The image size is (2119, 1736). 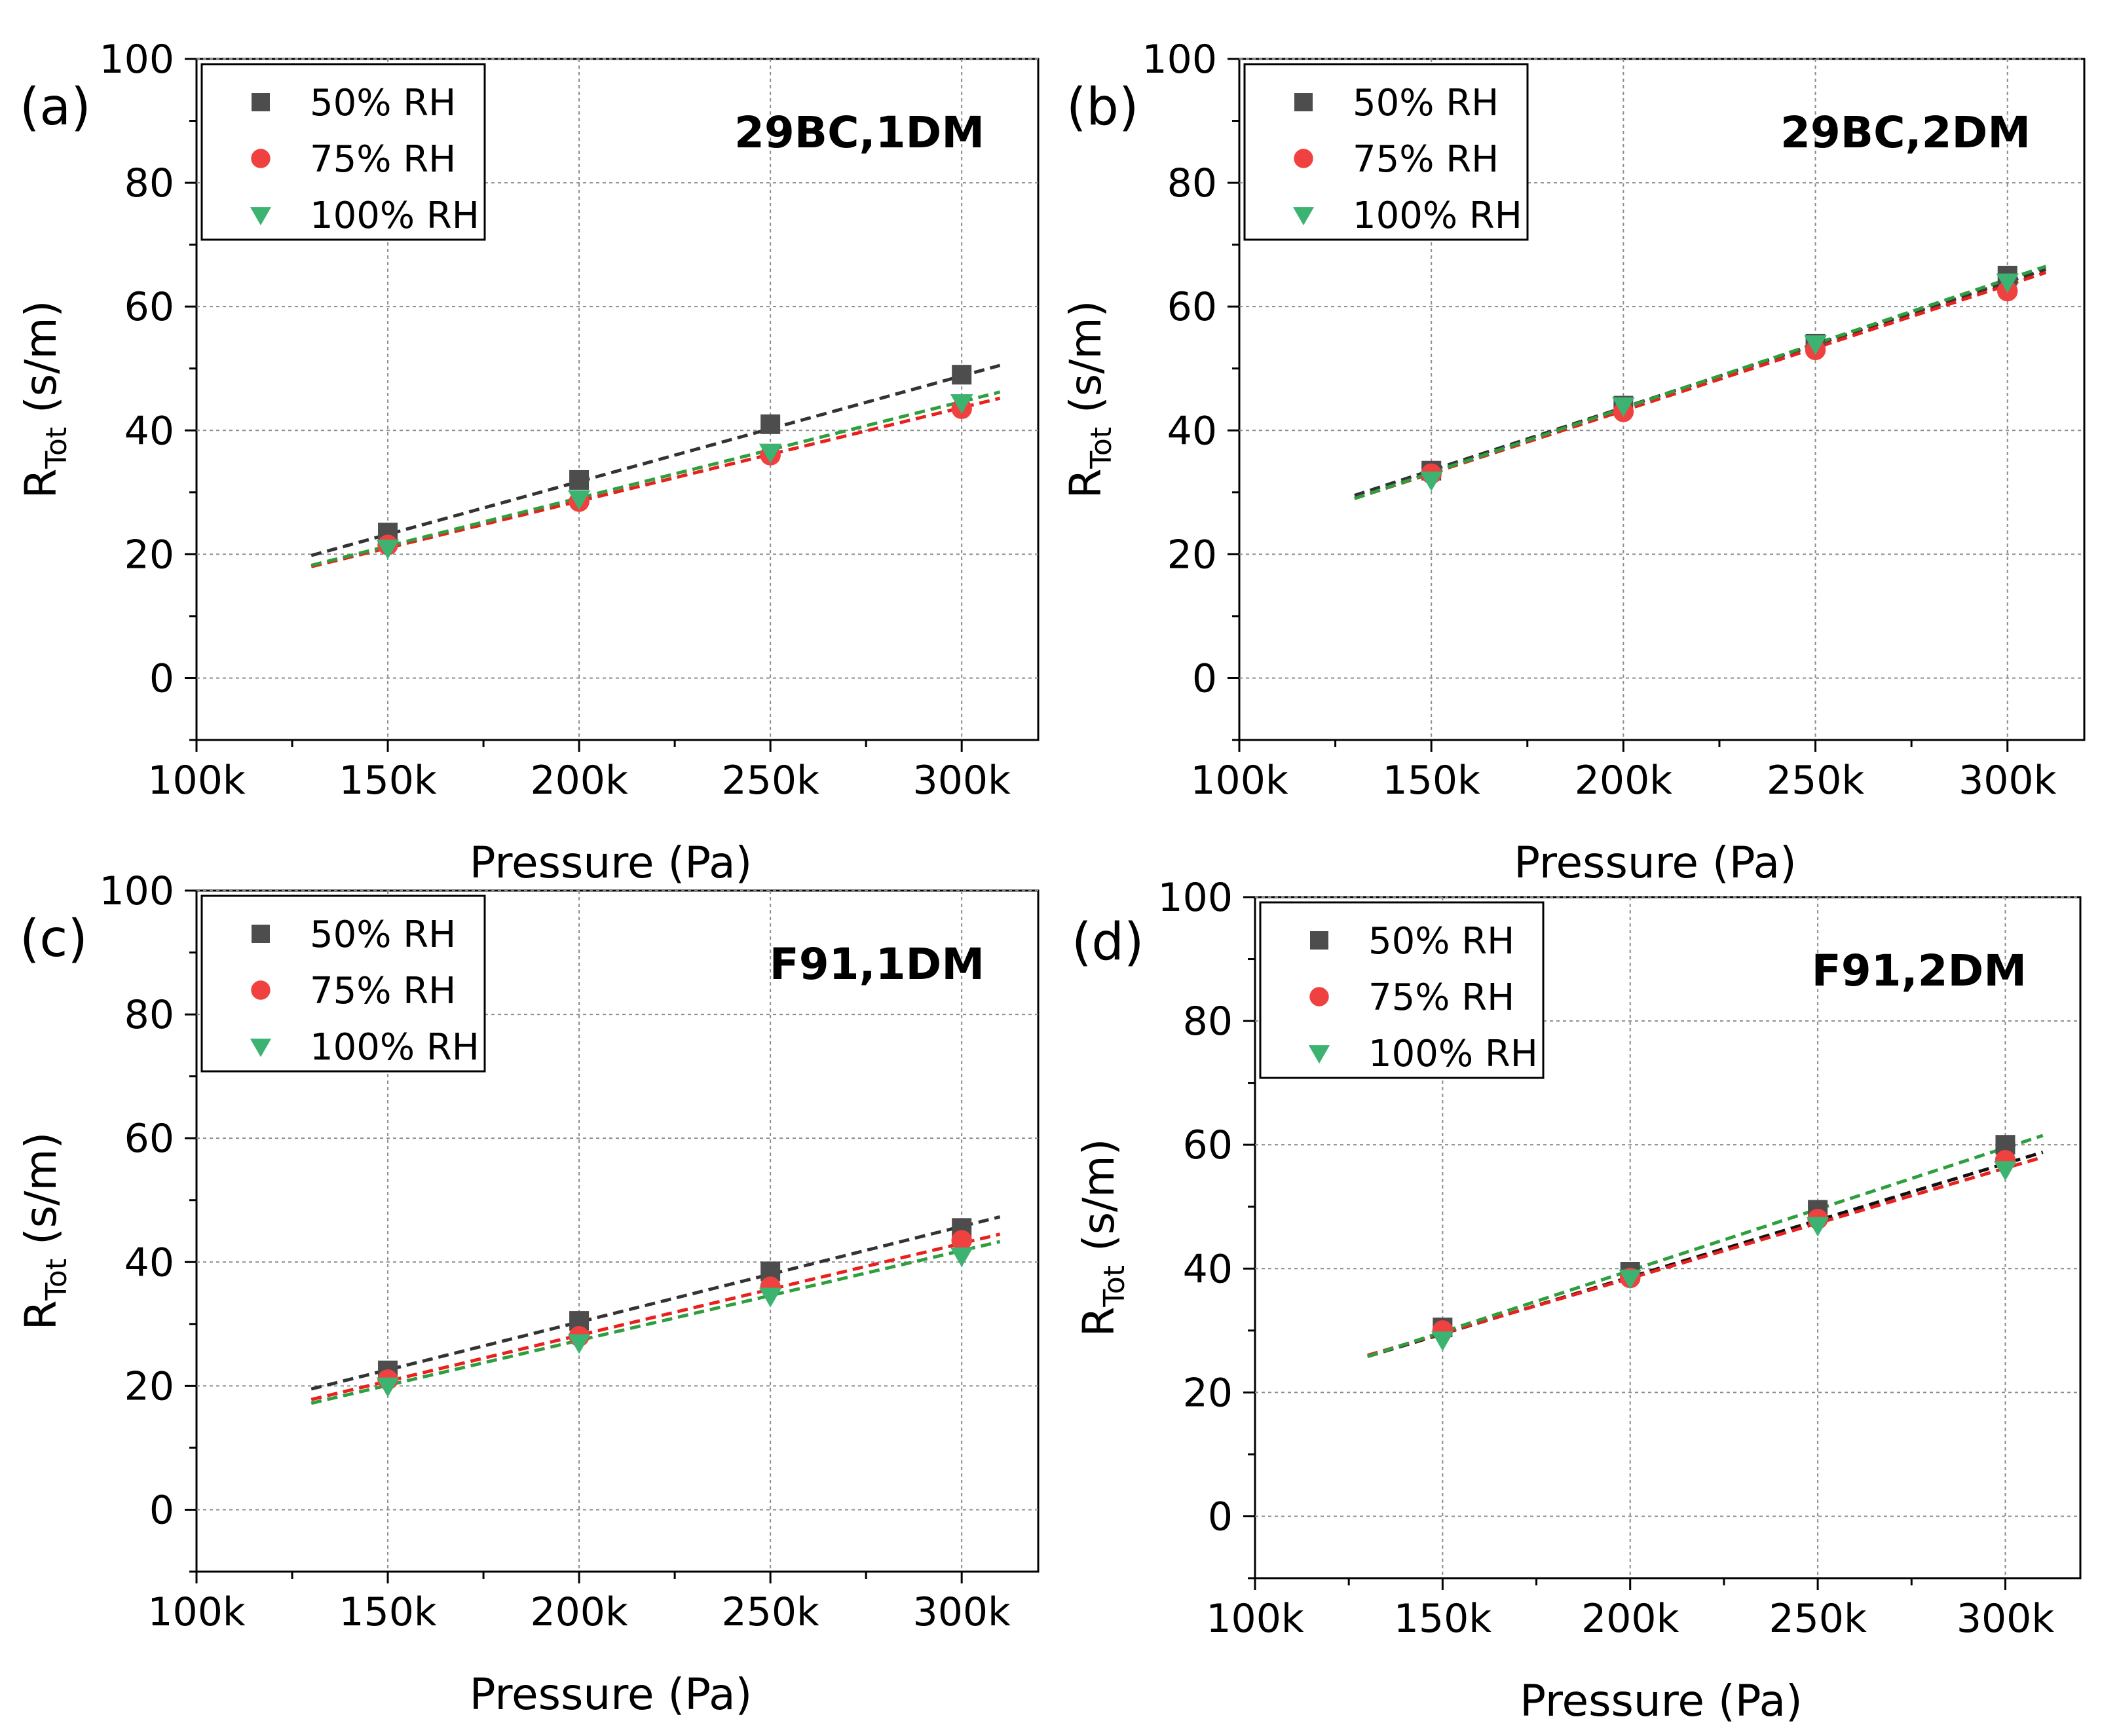 I want to click on panel-c-legend: 50% RH 75% RH 100% RH, so click(x=343, y=984).